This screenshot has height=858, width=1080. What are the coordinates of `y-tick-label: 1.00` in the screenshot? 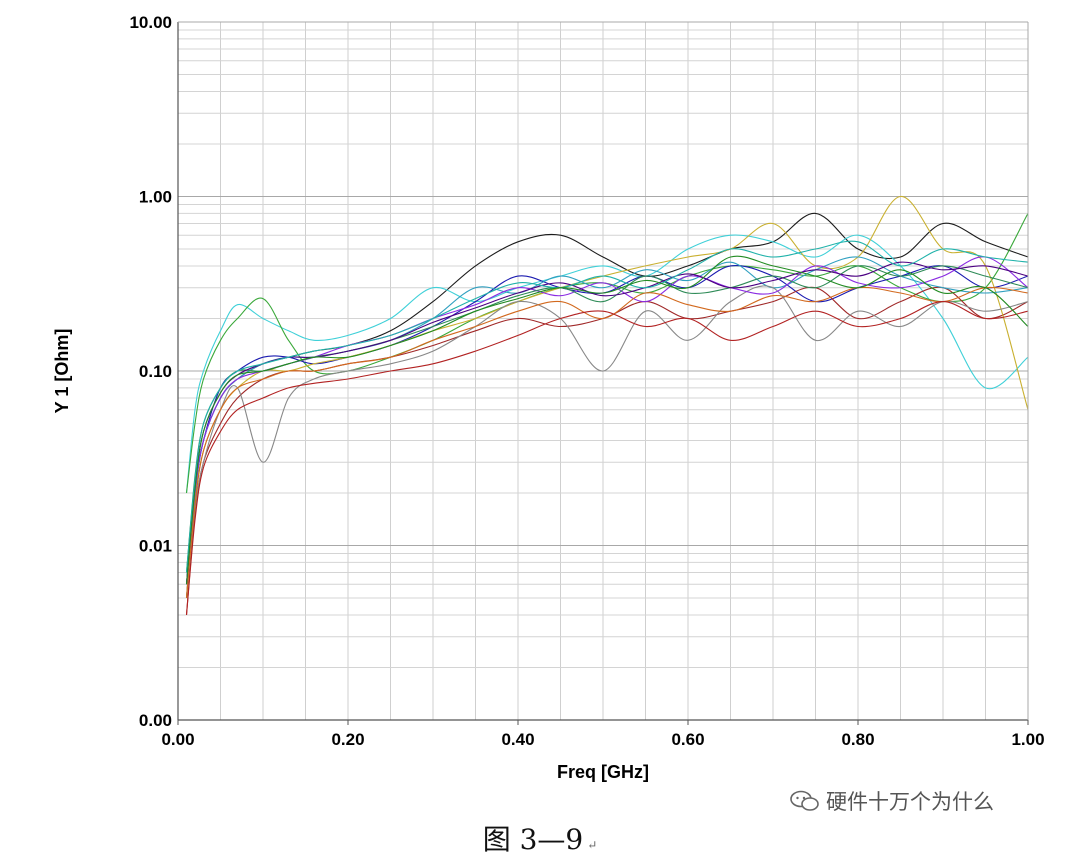 It's located at (155, 197).